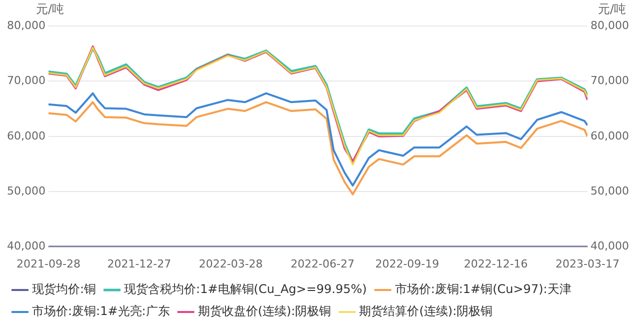 The image size is (638, 328). What do you see at coordinates (610, 246) in the screenshot?
I see `y2-tick-label: 40,000` at bounding box center [610, 246].